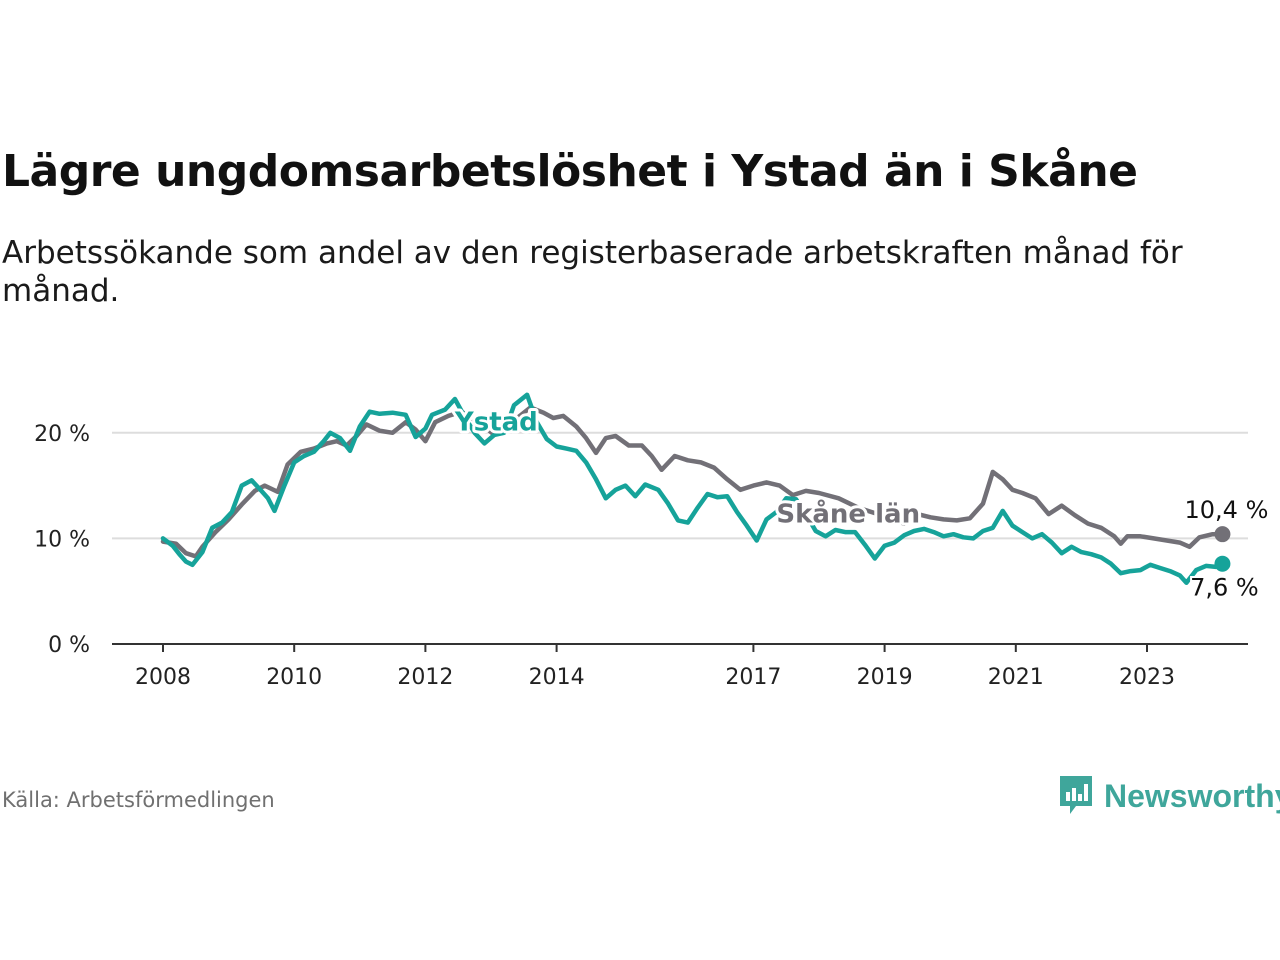 This screenshot has width=1280, height=960. I want to click on x-axis-ticks: 2008 2010 2012 2014 2017 2019 2021 2023, so click(655, 667).